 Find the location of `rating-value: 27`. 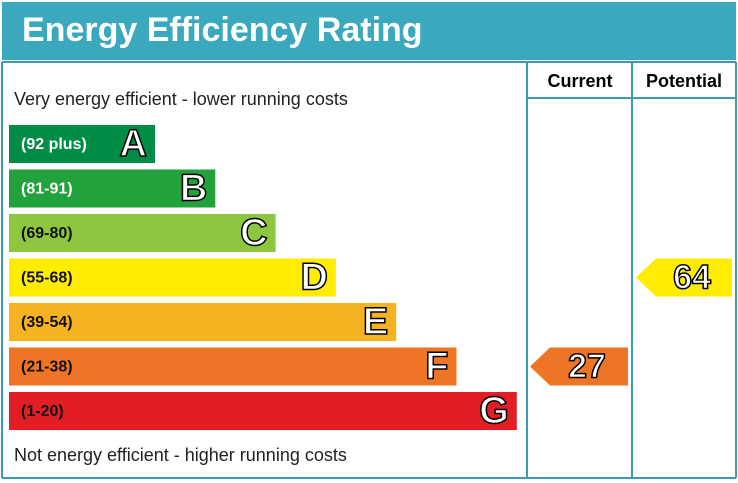

rating-value: 27 is located at coordinates (587, 366).